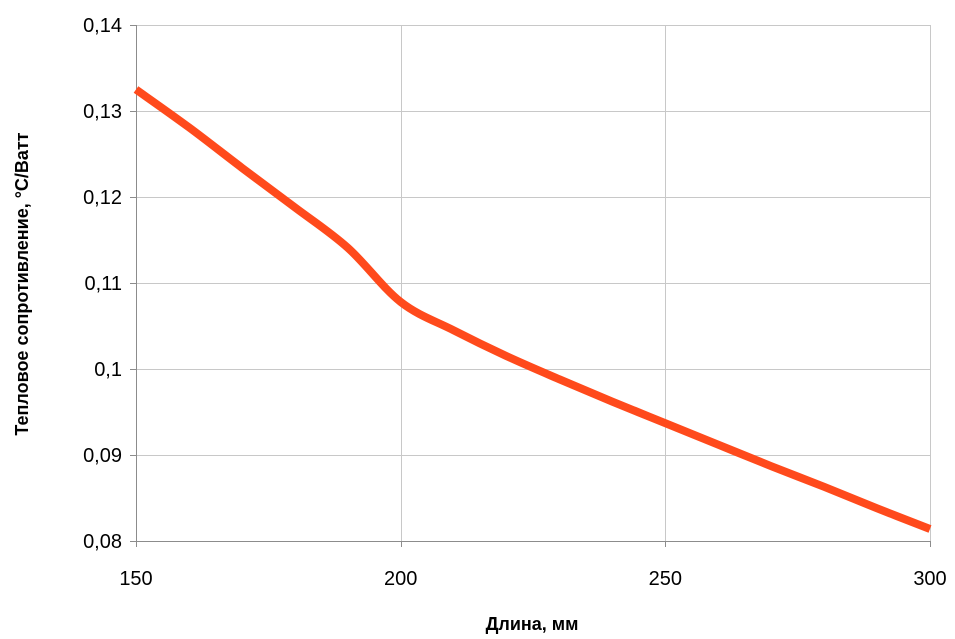 This screenshot has height=639, width=955. I want to click on y-tick-label: 0,09, so click(102, 456).